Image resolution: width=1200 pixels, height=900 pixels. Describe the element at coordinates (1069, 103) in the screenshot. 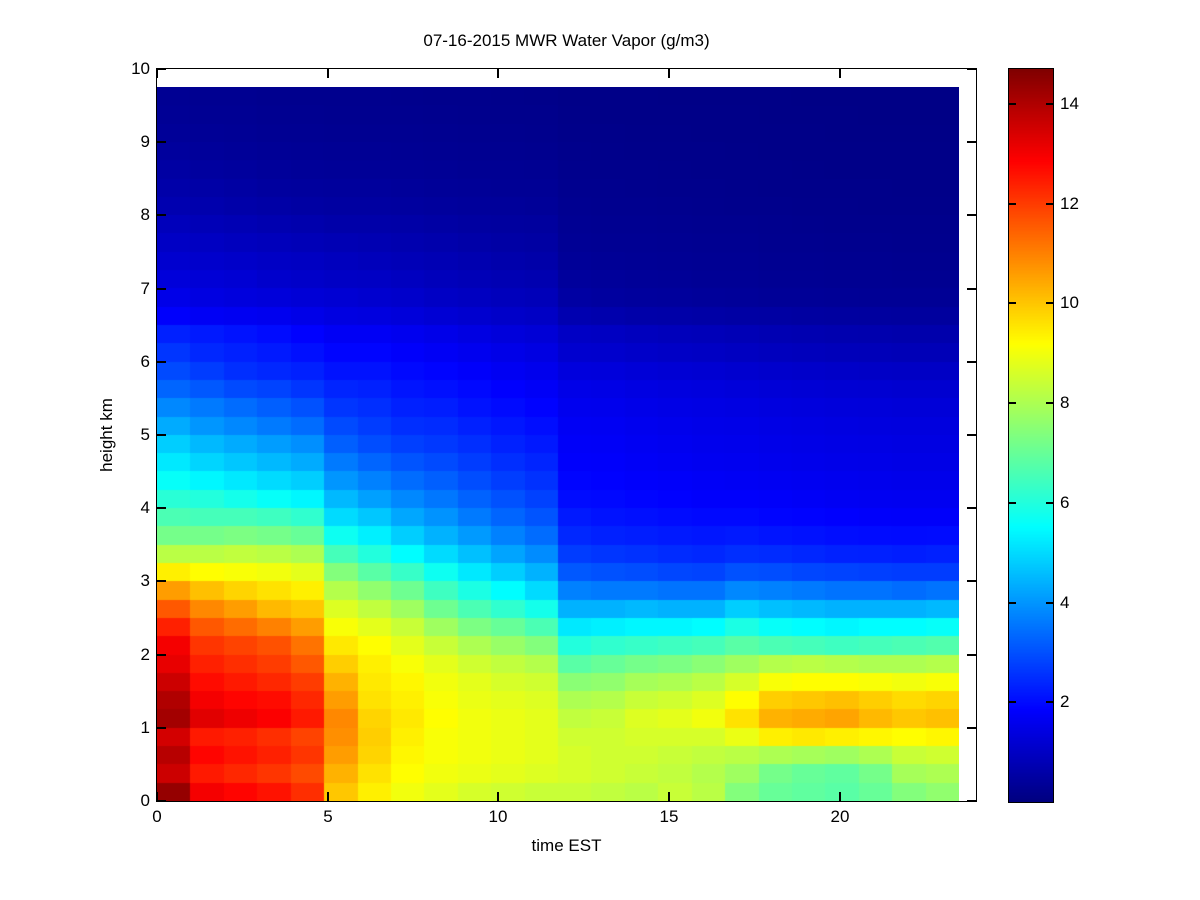

I see `colorbar-tick-label: 14` at that location.